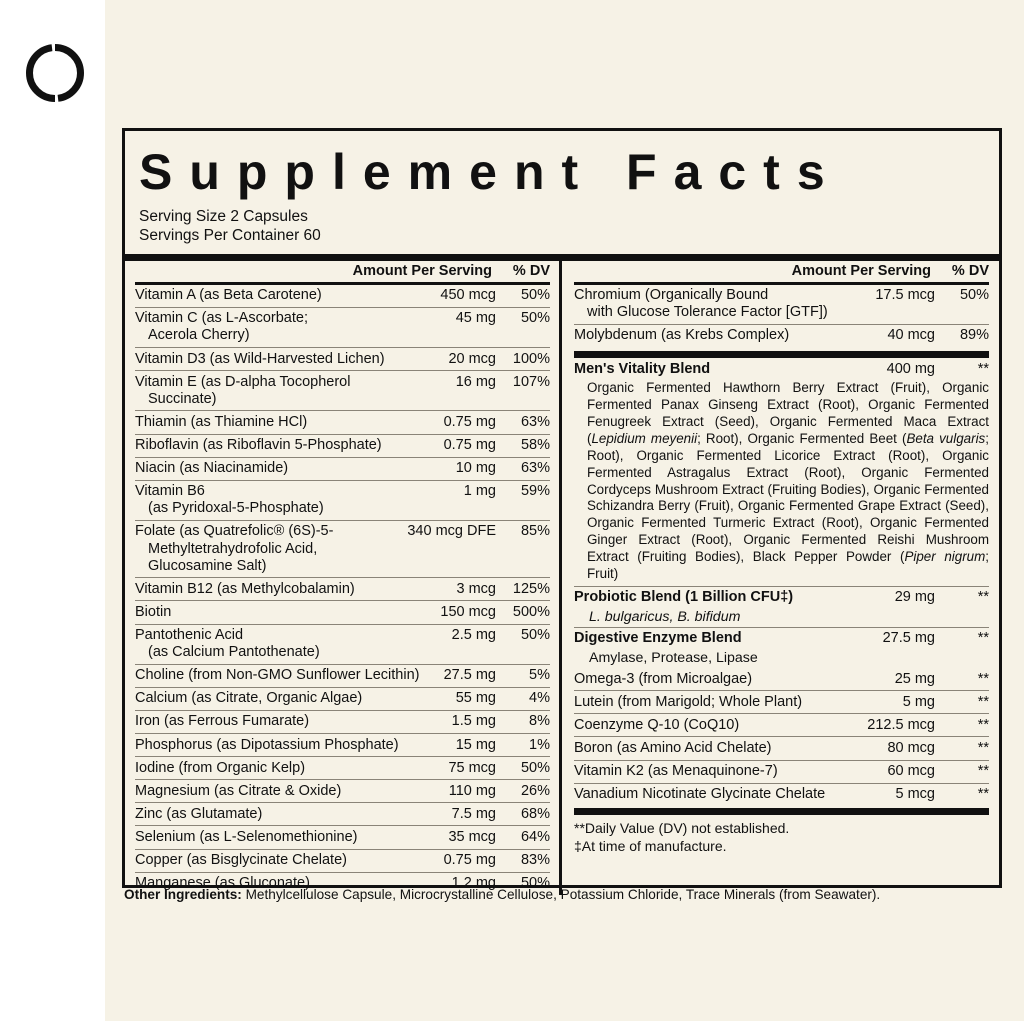  Describe the element at coordinates (663, 678) in the screenshot. I see `nutrient-name: Omega-3 (from Microalgae)` at that location.